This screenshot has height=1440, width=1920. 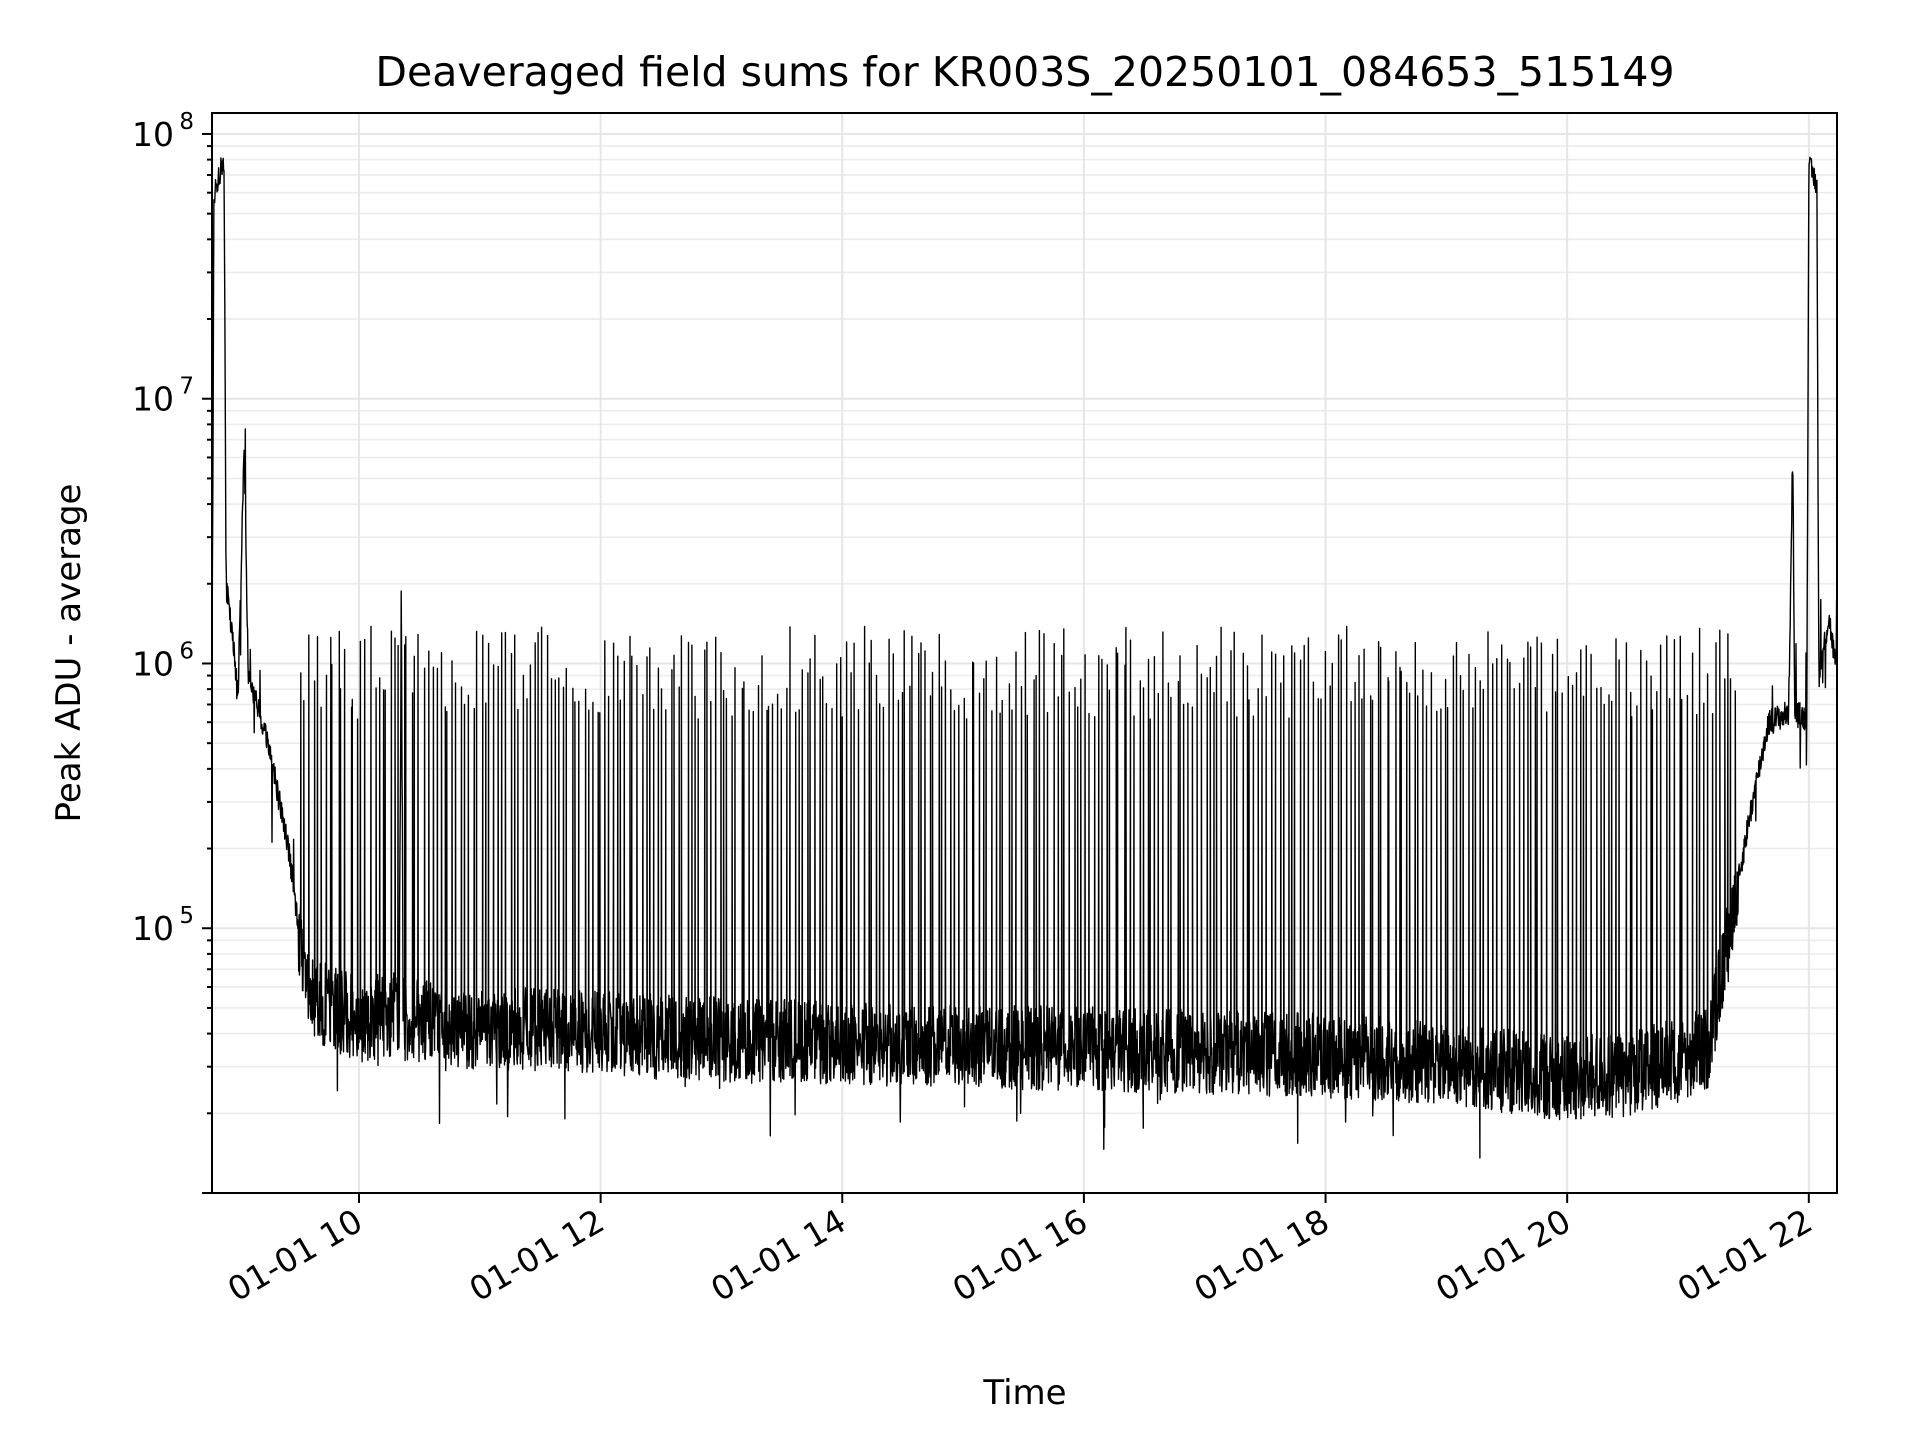 What do you see at coordinates (186, 916) in the screenshot?
I see `y-tick-label-exponent: 5` at bounding box center [186, 916].